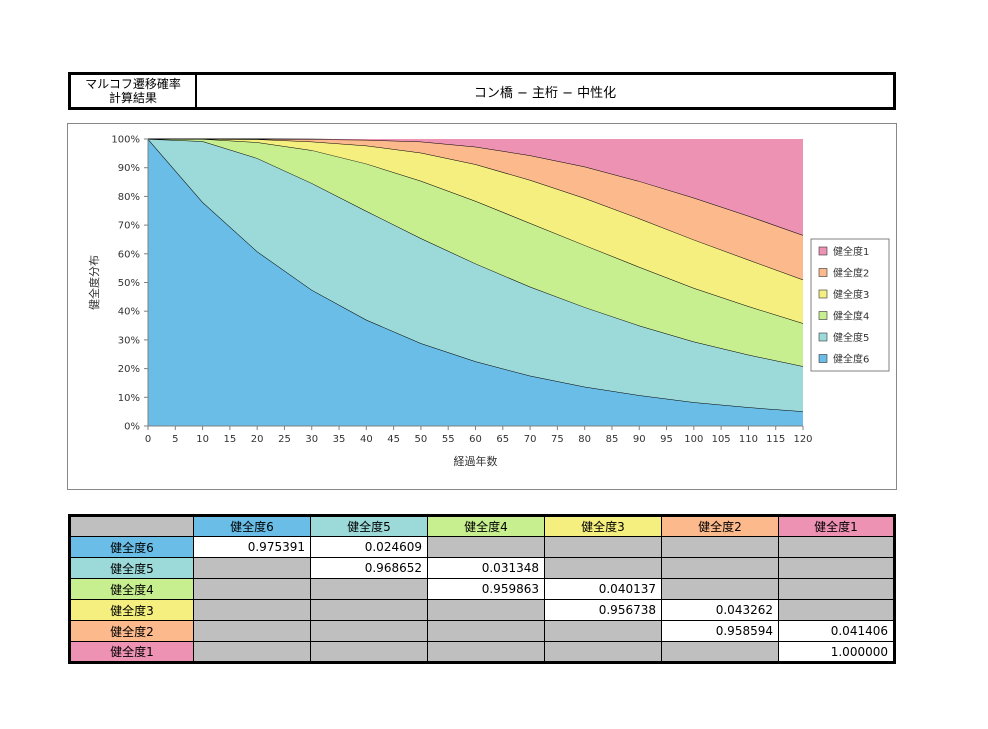 The width and height of the screenshot is (988, 729). What do you see at coordinates (851, 251) in the screenshot?
I see `legend-entry-label: 健全度1` at bounding box center [851, 251].